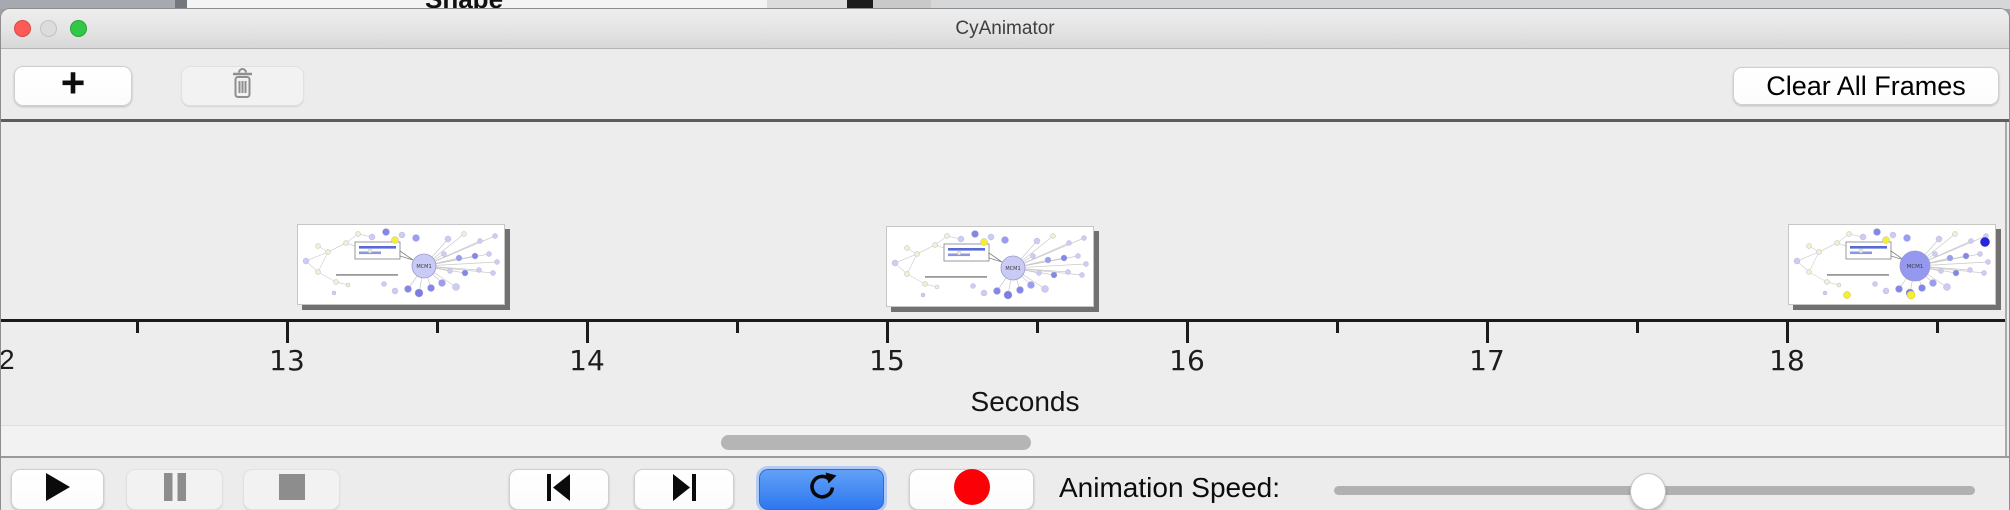  I want to click on frame-thumbnail-1: MCM1, so click(401, 264).